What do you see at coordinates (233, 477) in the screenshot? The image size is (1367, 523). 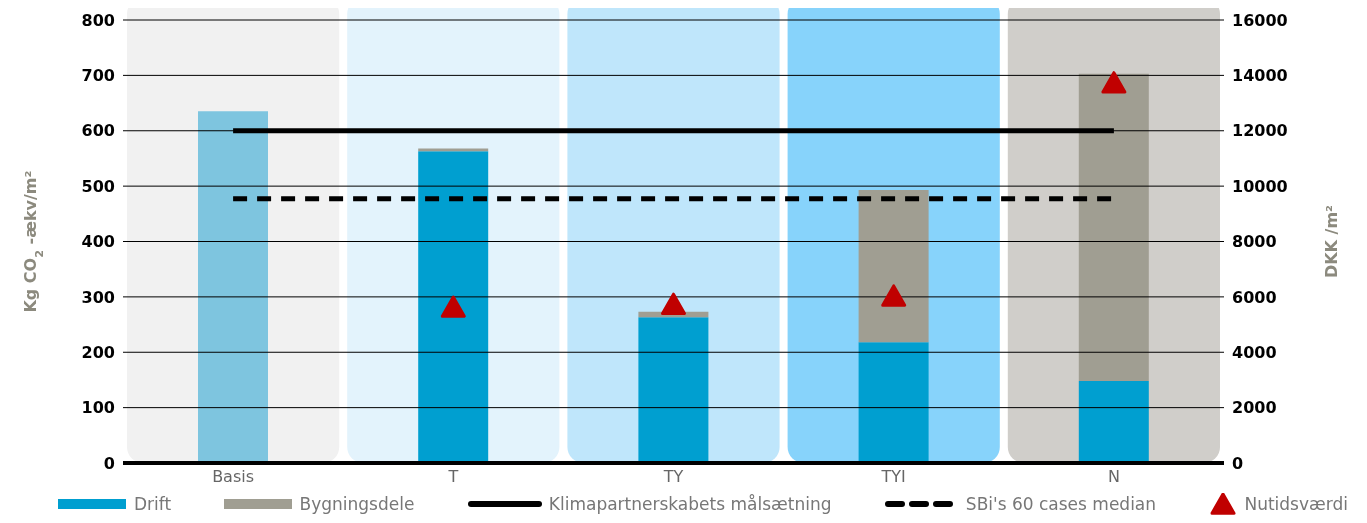 I see `x-tick-label: Basis` at bounding box center [233, 477].